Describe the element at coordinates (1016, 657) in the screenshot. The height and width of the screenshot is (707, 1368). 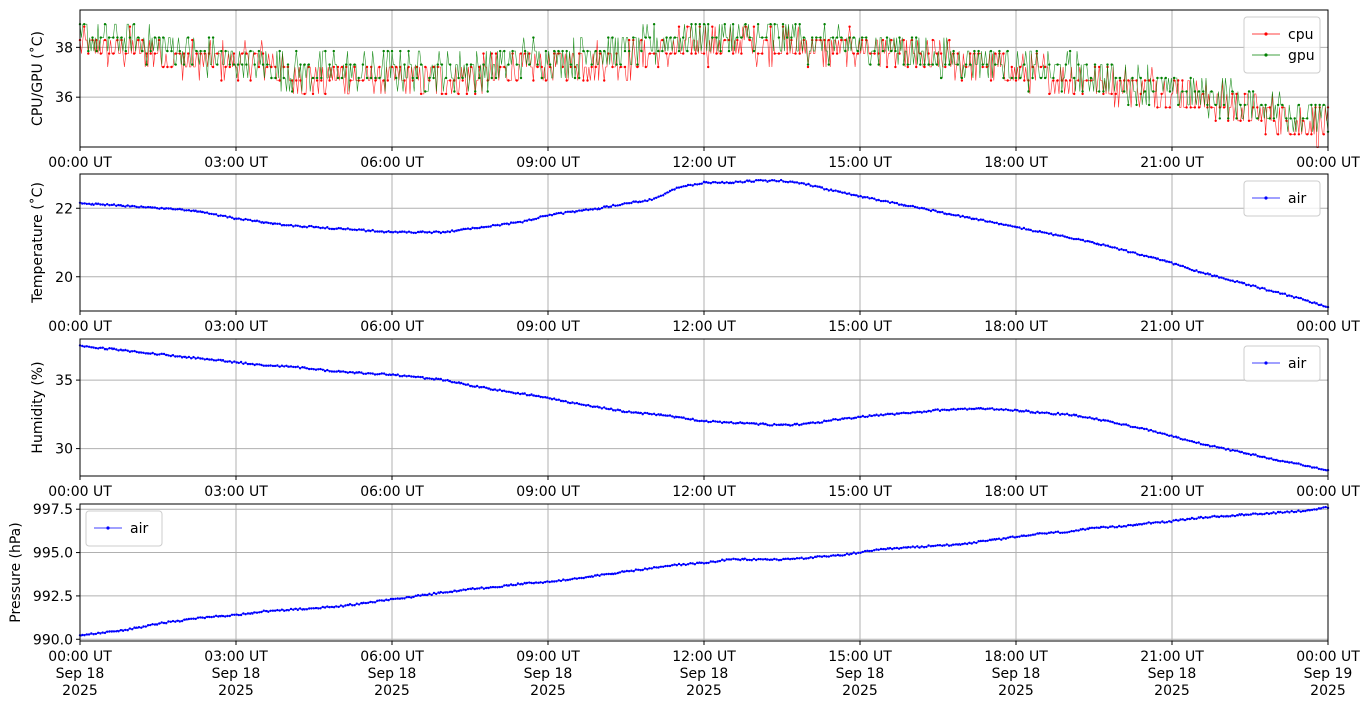
I see `x-tick-label: 18:00 UT` at that location.